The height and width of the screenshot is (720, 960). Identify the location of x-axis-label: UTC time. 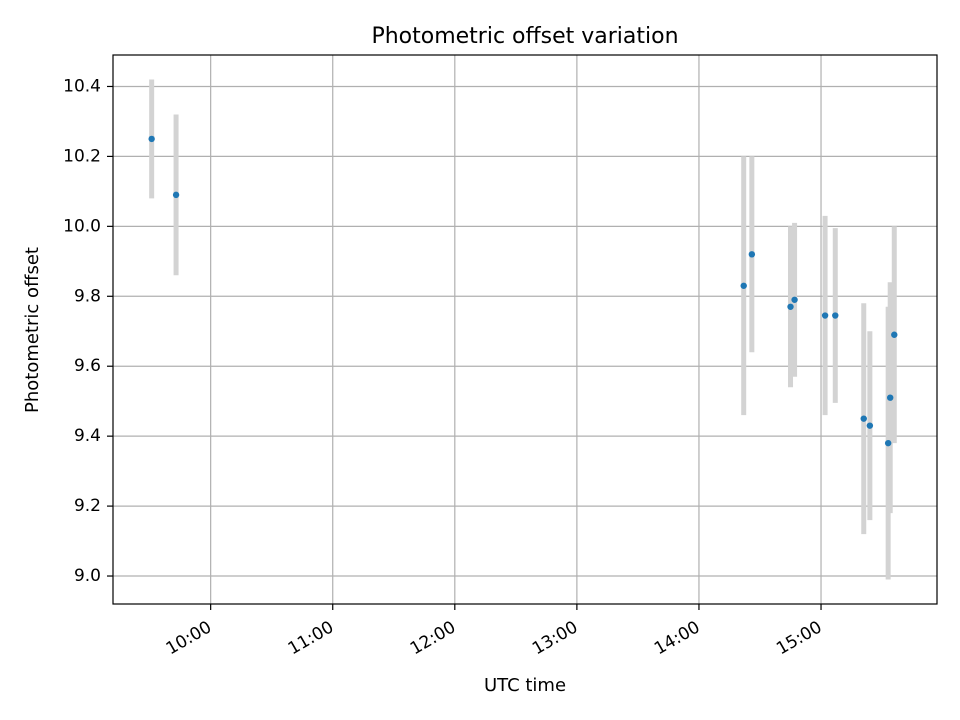
(525, 685).